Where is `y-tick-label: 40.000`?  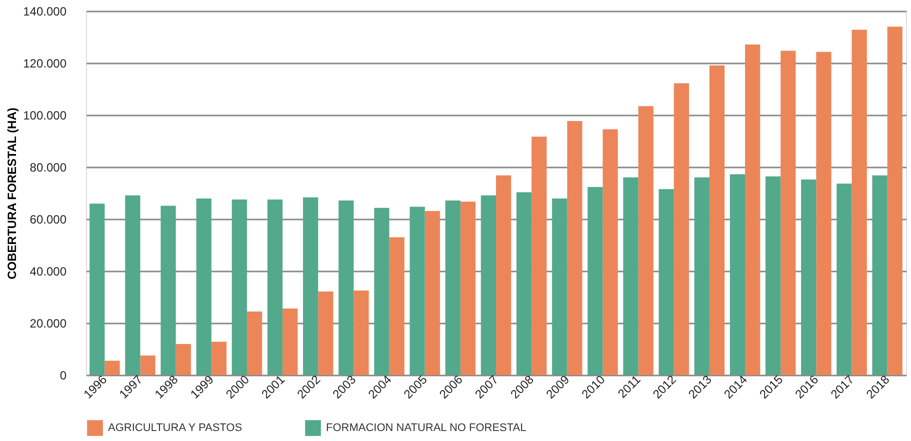
y-tick-label: 40.000 is located at coordinates (48, 271).